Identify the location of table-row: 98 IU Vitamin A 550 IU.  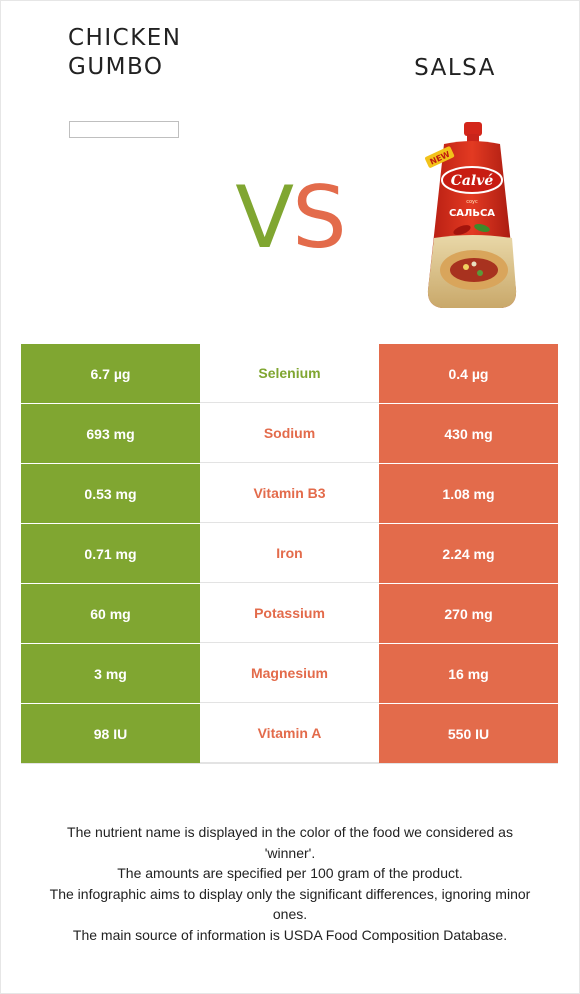
(289, 733).